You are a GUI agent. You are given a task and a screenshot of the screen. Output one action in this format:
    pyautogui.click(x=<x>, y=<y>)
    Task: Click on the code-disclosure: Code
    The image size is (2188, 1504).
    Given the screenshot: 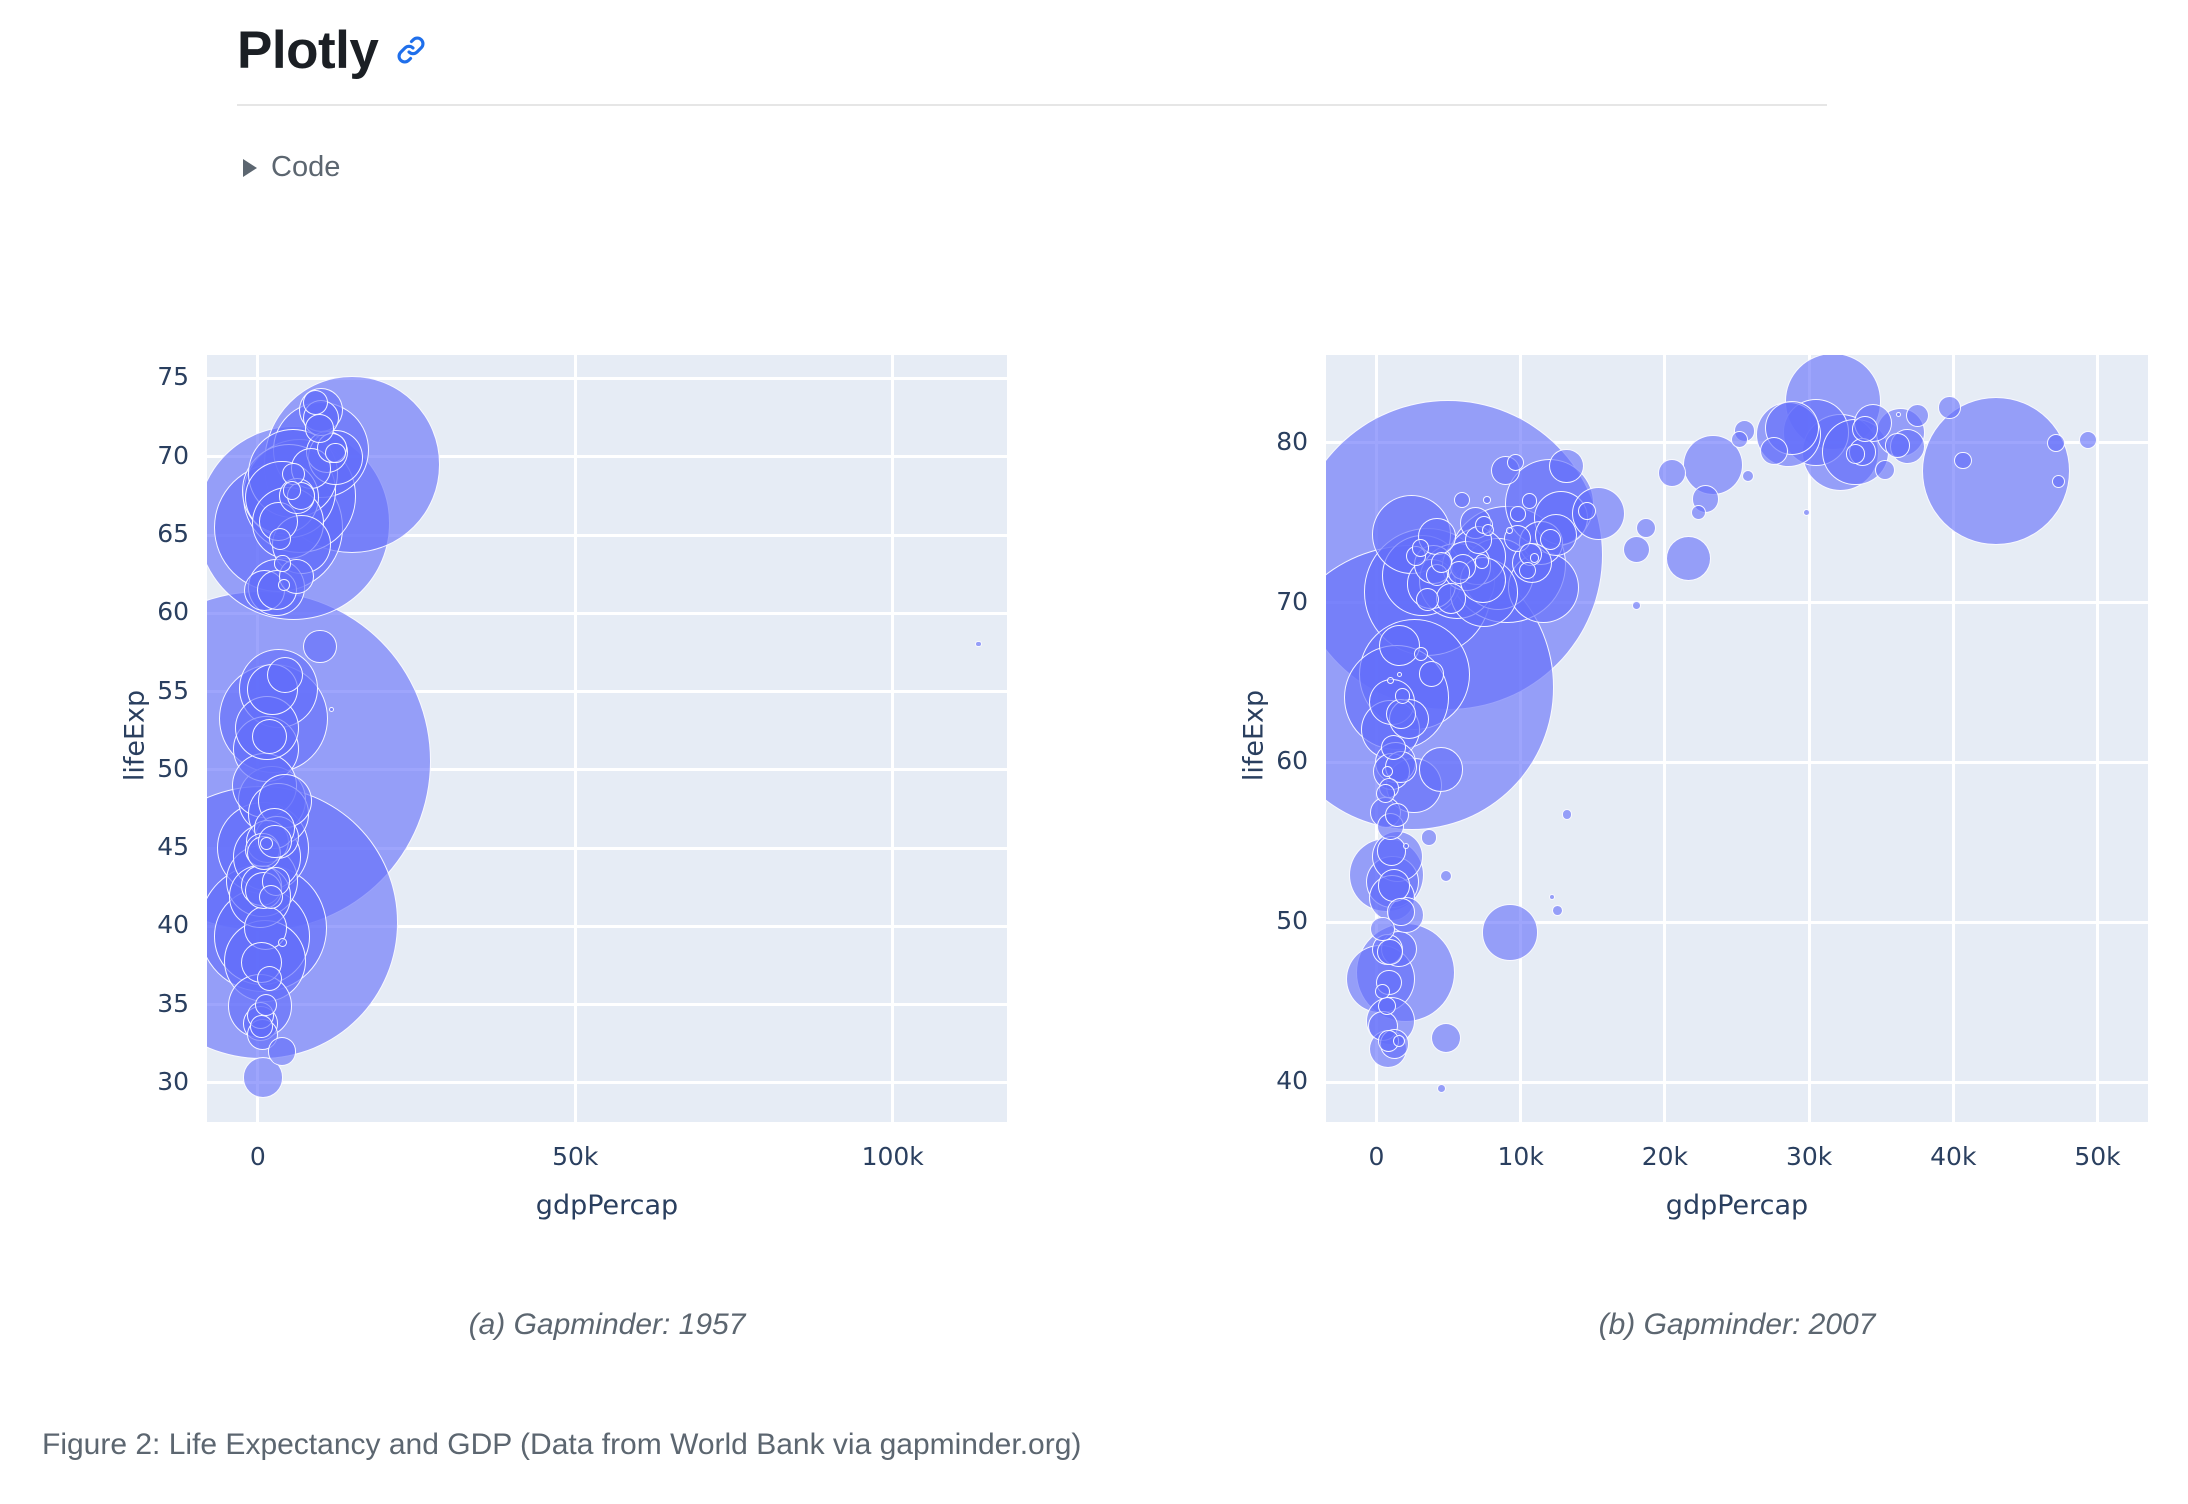 What is the action you would take?
    pyautogui.click(x=291, y=167)
    